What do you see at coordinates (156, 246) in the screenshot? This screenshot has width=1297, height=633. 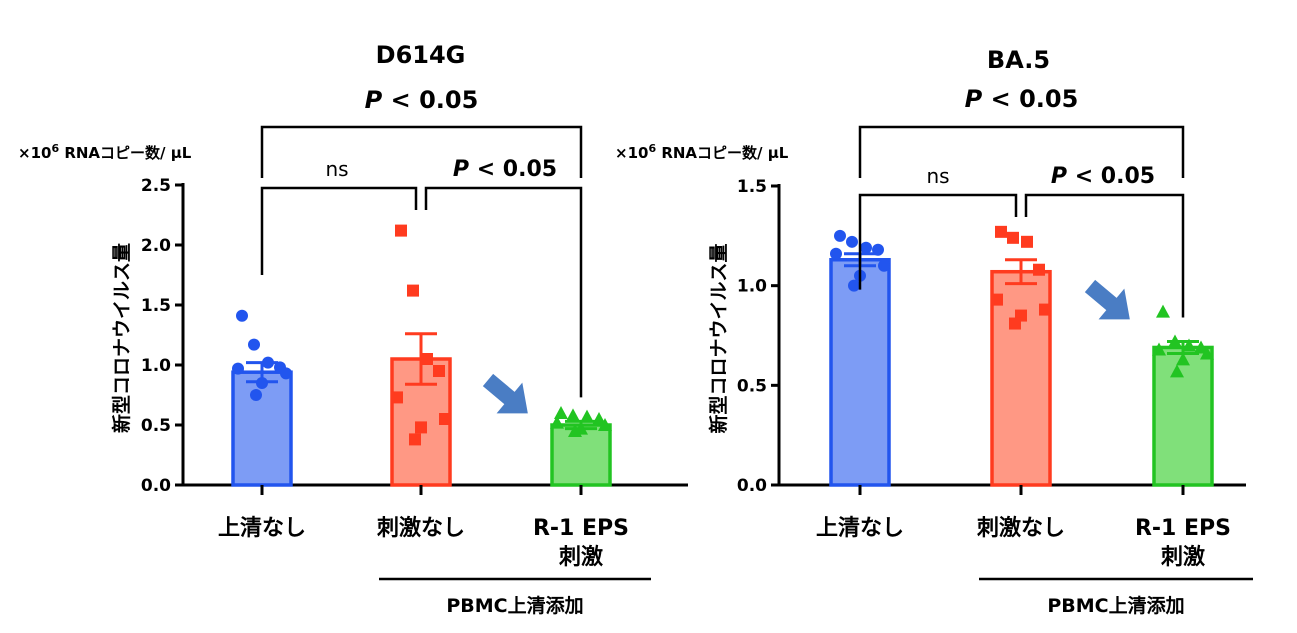 I see `y-tick-label: 2.0` at bounding box center [156, 246].